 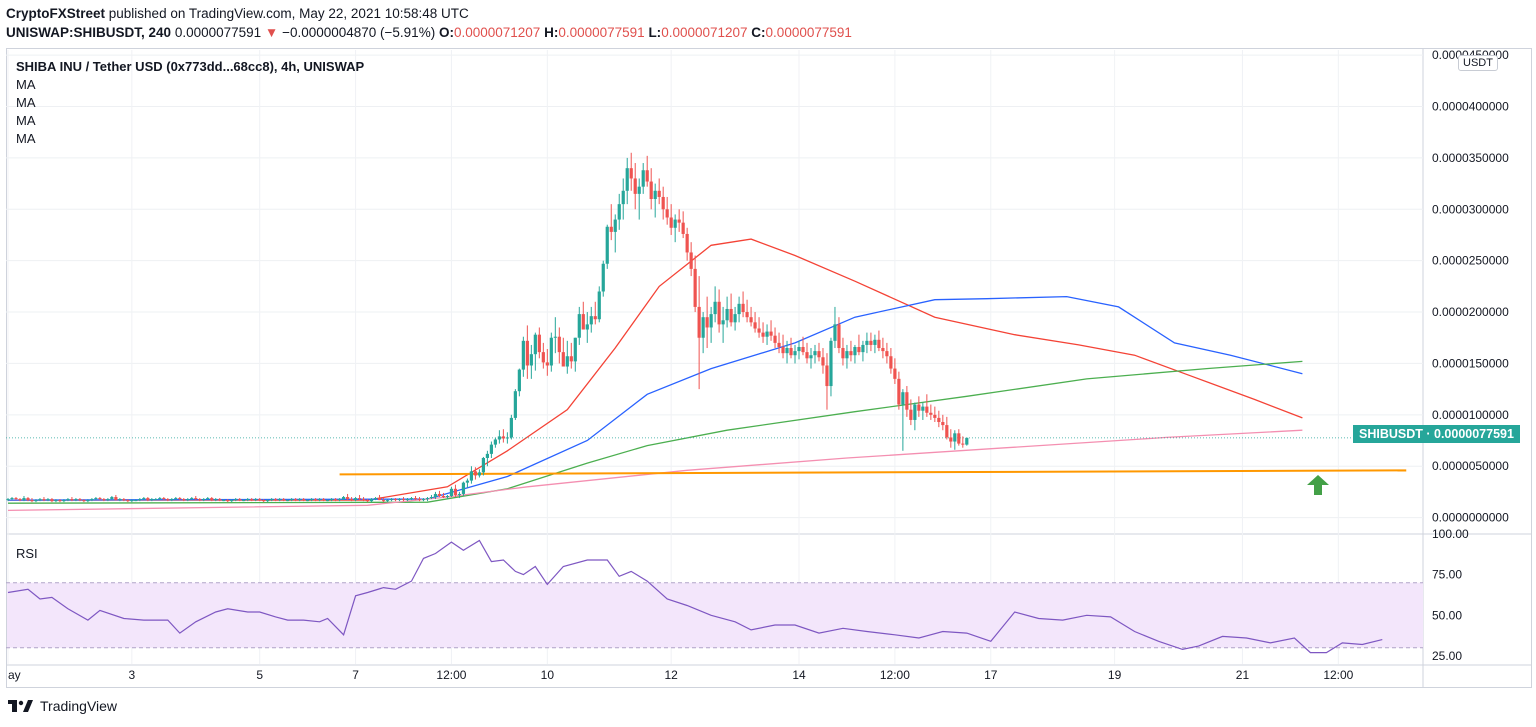 I want to click on footer-branding: TradingView, so click(x=62, y=706).